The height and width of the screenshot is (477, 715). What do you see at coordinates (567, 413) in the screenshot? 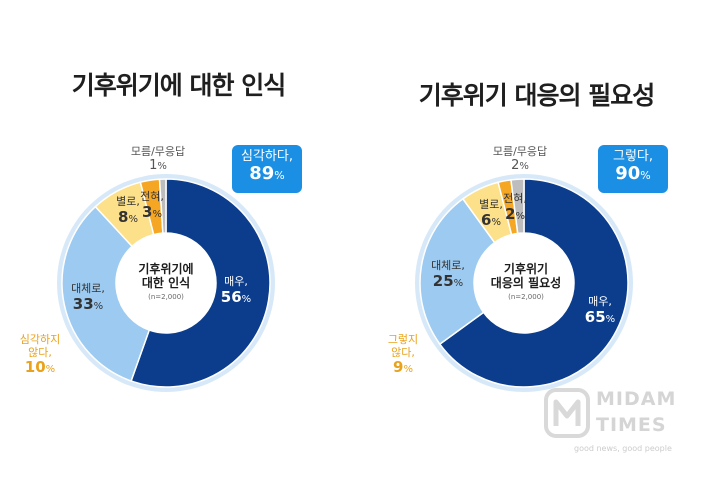
I see `logo-mark-icon` at bounding box center [567, 413].